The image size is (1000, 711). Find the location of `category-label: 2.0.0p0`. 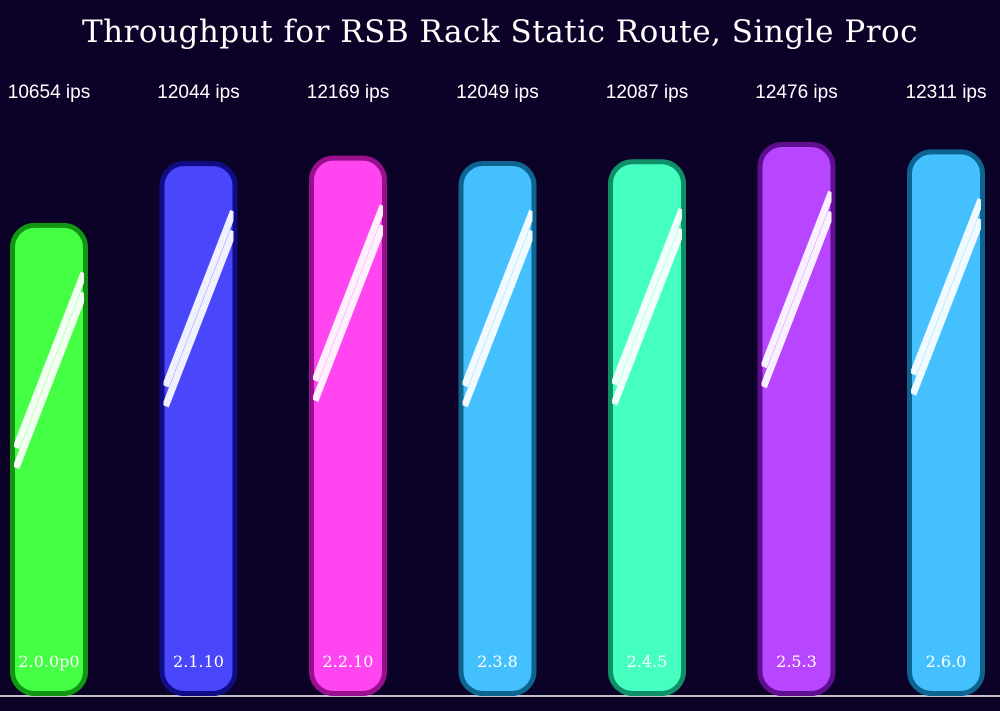

category-label: 2.0.0p0 is located at coordinates (48, 661).